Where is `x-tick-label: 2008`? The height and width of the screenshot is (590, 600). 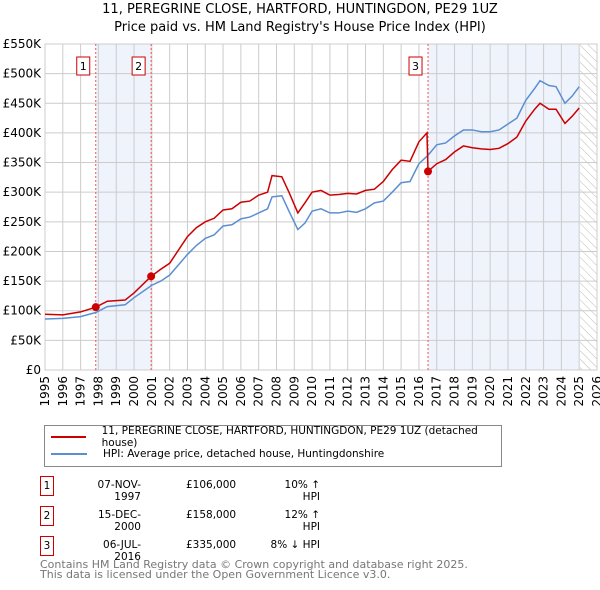 x-tick-label: 2008 is located at coordinates (276, 391).